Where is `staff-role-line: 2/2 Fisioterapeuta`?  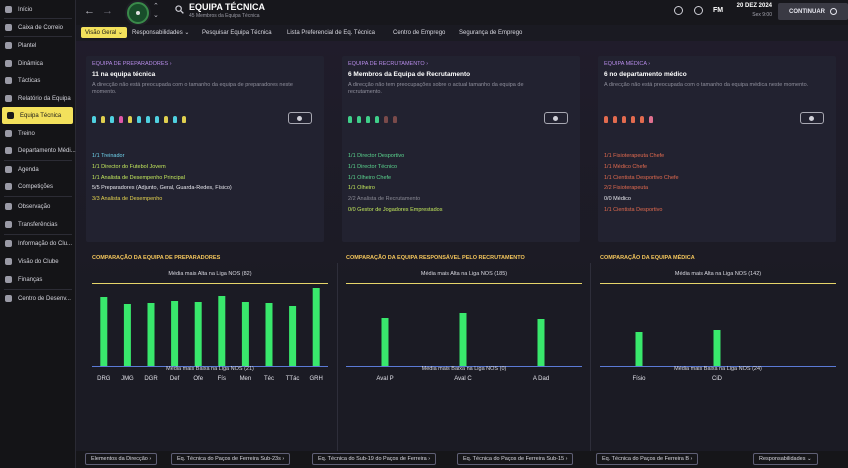 staff-role-line: 2/2 Fisioterapeuta is located at coordinates (626, 188).